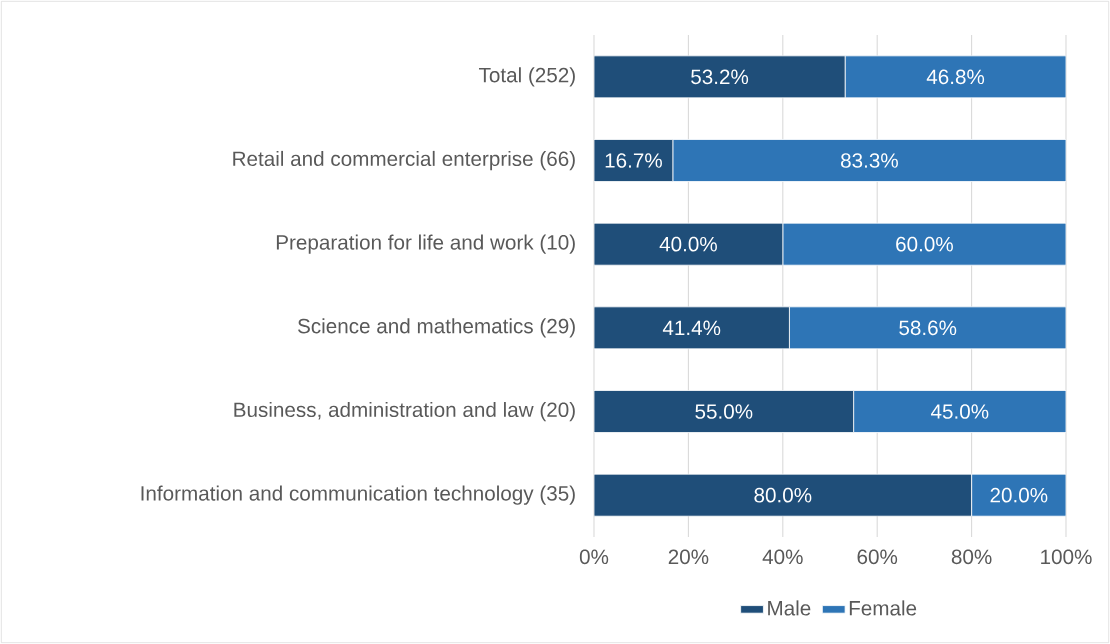 Image resolution: width=1110 pixels, height=644 pixels. Describe the element at coordinates (782, 557) in the screenshot. I see `x-tick-label: 40%` at that location.